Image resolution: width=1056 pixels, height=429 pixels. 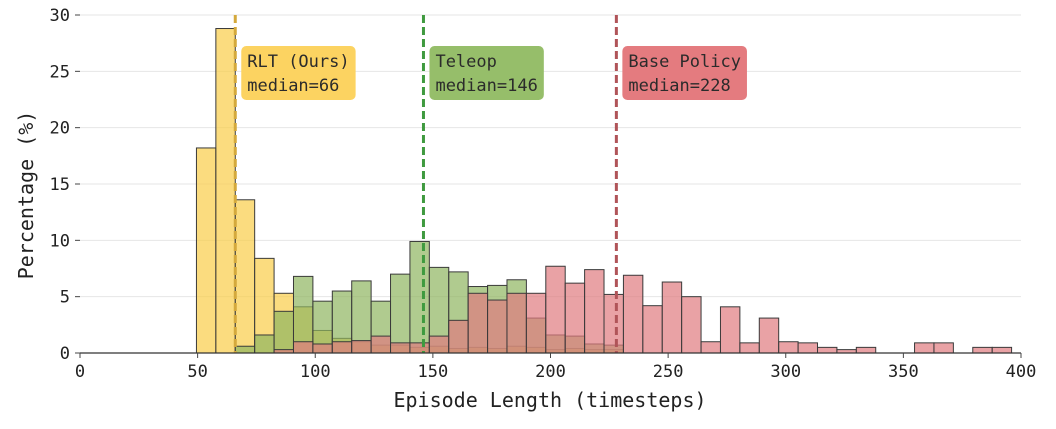 I want to click on y-tick-label: 15, so click(x=60, y=185).